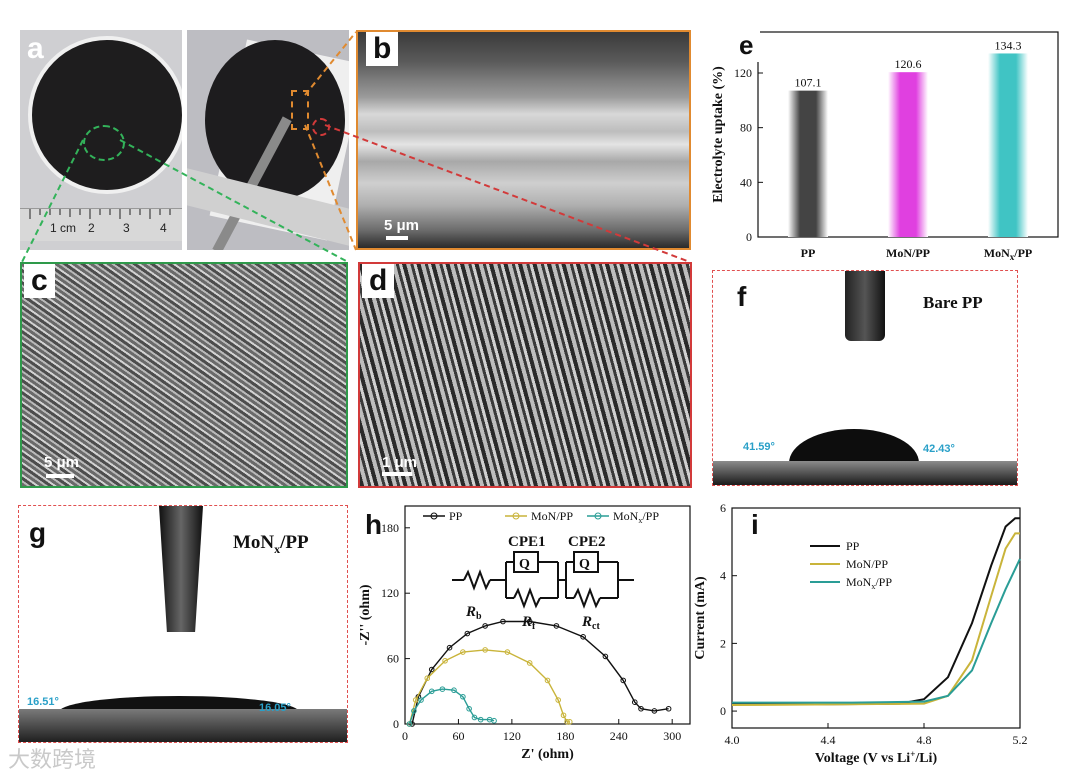 This screenshot has height=777, width=1080. What do you see at coordinates (126, 228) in the screenshot?
I see `ruler-label-3: 3` at bounding box center [126, 228].